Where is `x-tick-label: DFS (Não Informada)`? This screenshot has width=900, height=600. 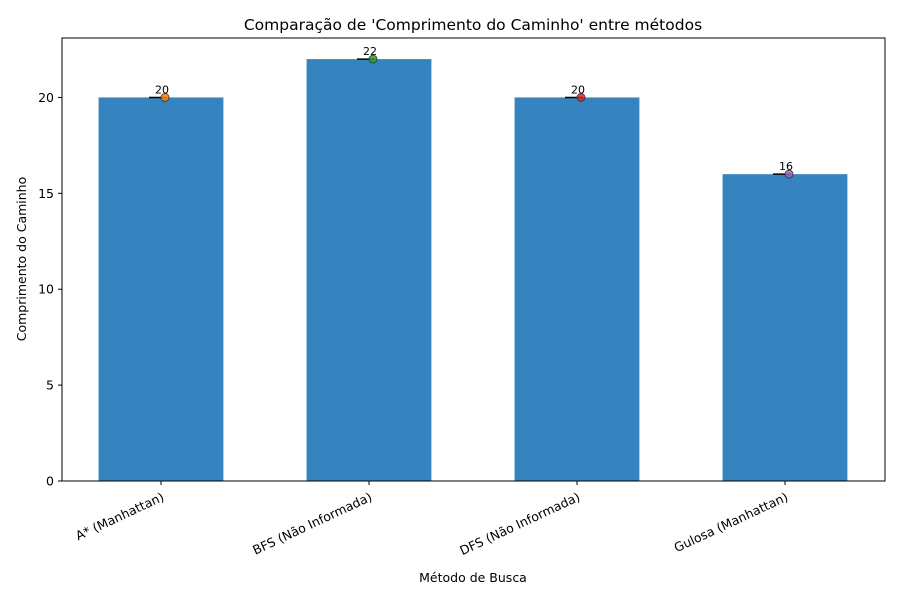
x-tick-label: DFS (Não Informada) is located at coordinates (519, 523).